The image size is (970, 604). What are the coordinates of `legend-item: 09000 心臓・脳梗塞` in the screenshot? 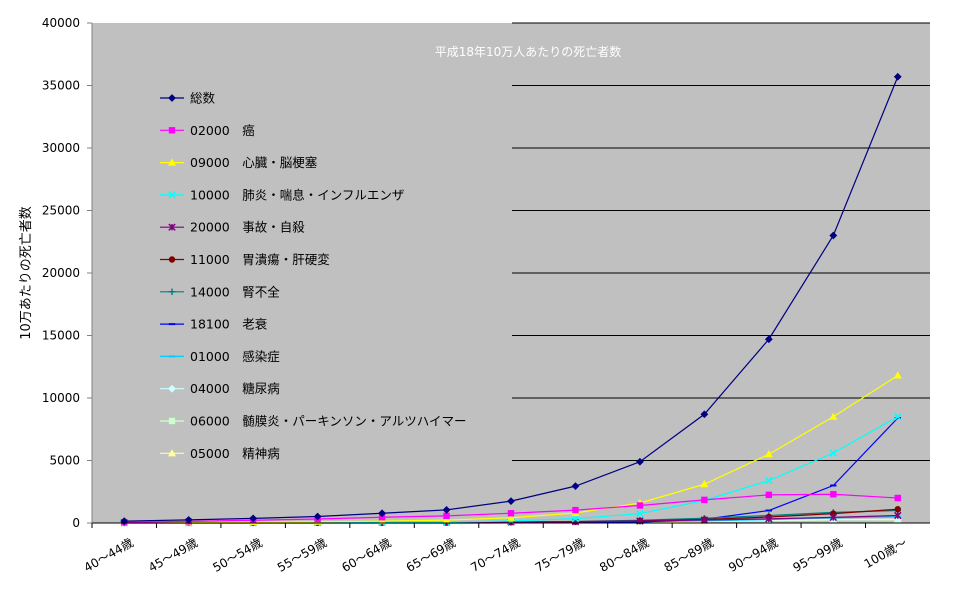 It's located at (239, 162).